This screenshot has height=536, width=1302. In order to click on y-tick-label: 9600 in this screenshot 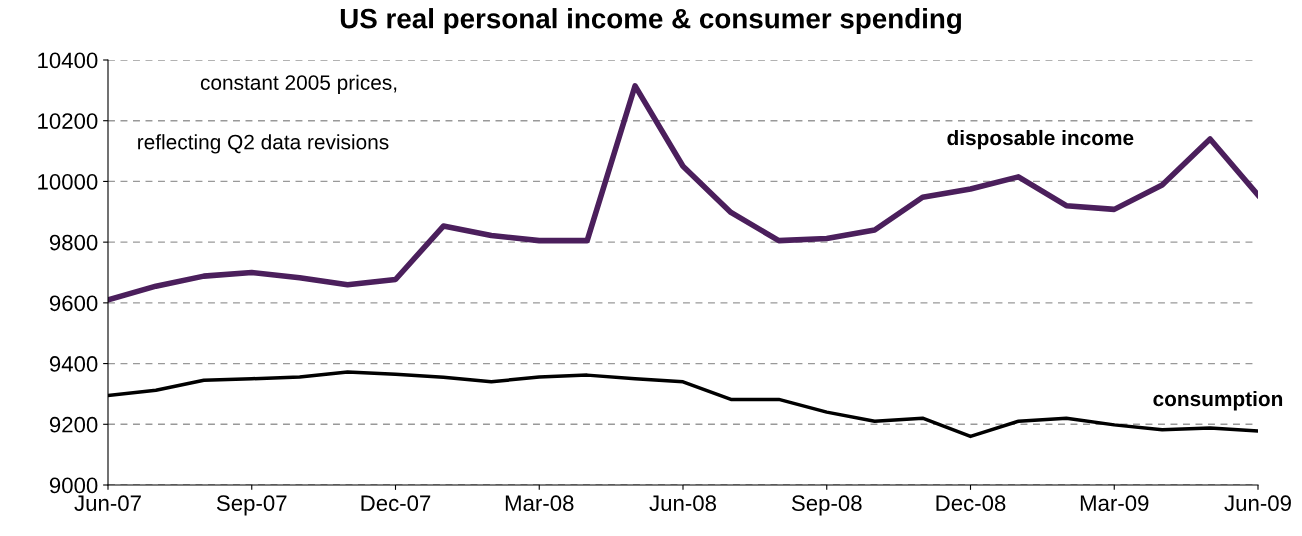, I will do `click(73, 303)`.